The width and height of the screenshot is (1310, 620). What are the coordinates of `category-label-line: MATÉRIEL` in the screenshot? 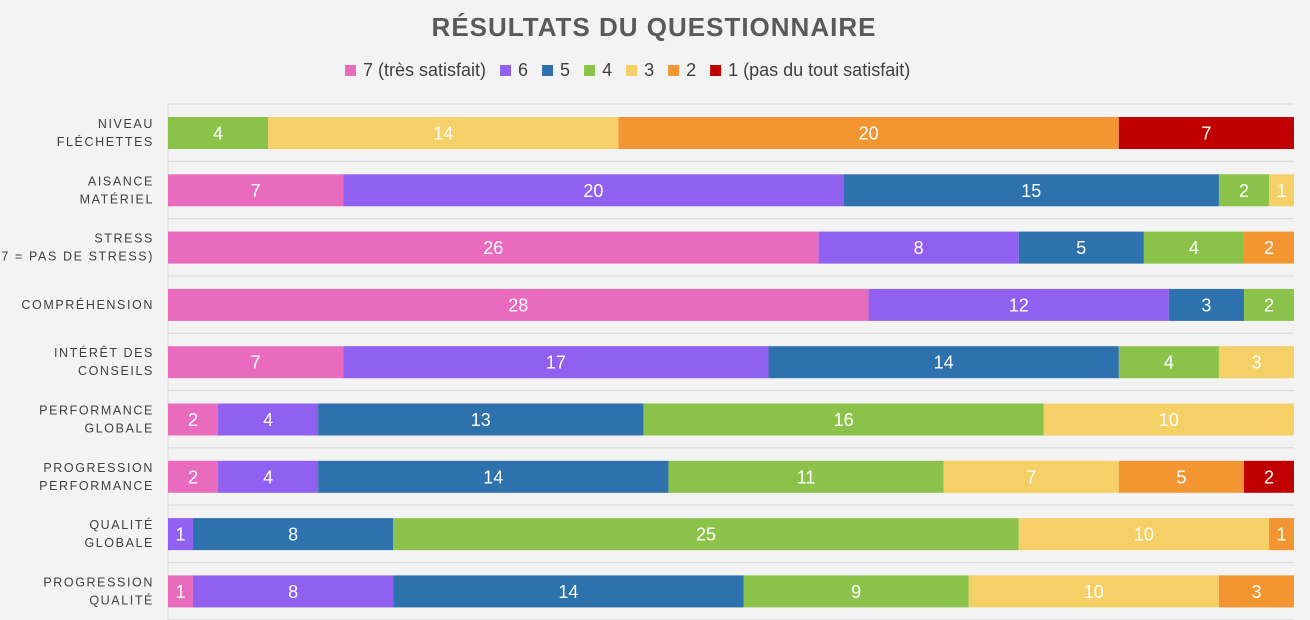 It's located at (117, 198).